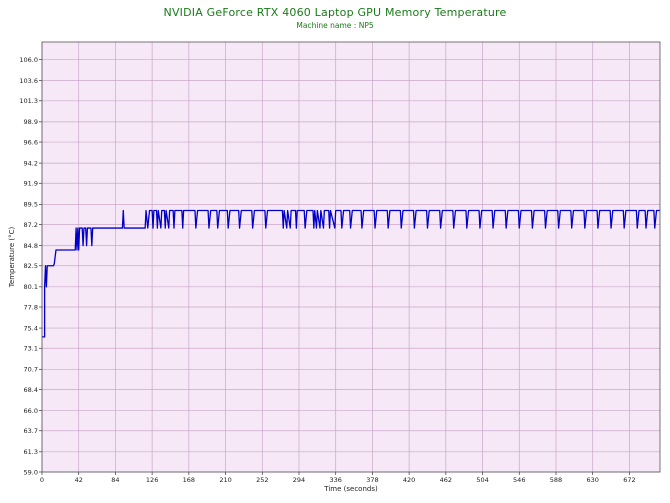 This screenshot has height=503, width=670. What do you see at coordinates (31, 472) in the screenshot?
I see `y-tick-label: 59.0` at bounding box center [31, 472].